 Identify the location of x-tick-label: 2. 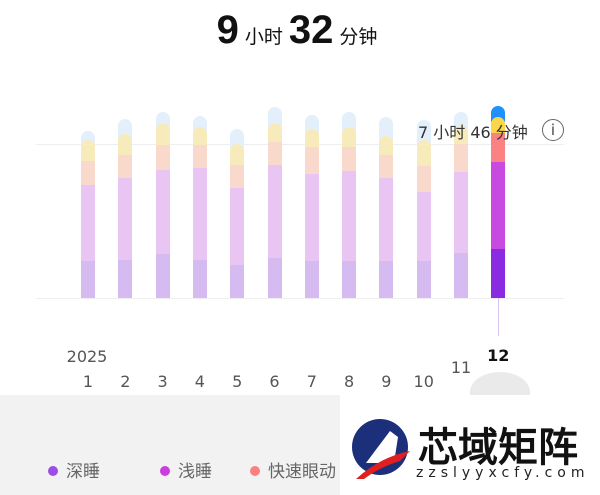
(125, 381).